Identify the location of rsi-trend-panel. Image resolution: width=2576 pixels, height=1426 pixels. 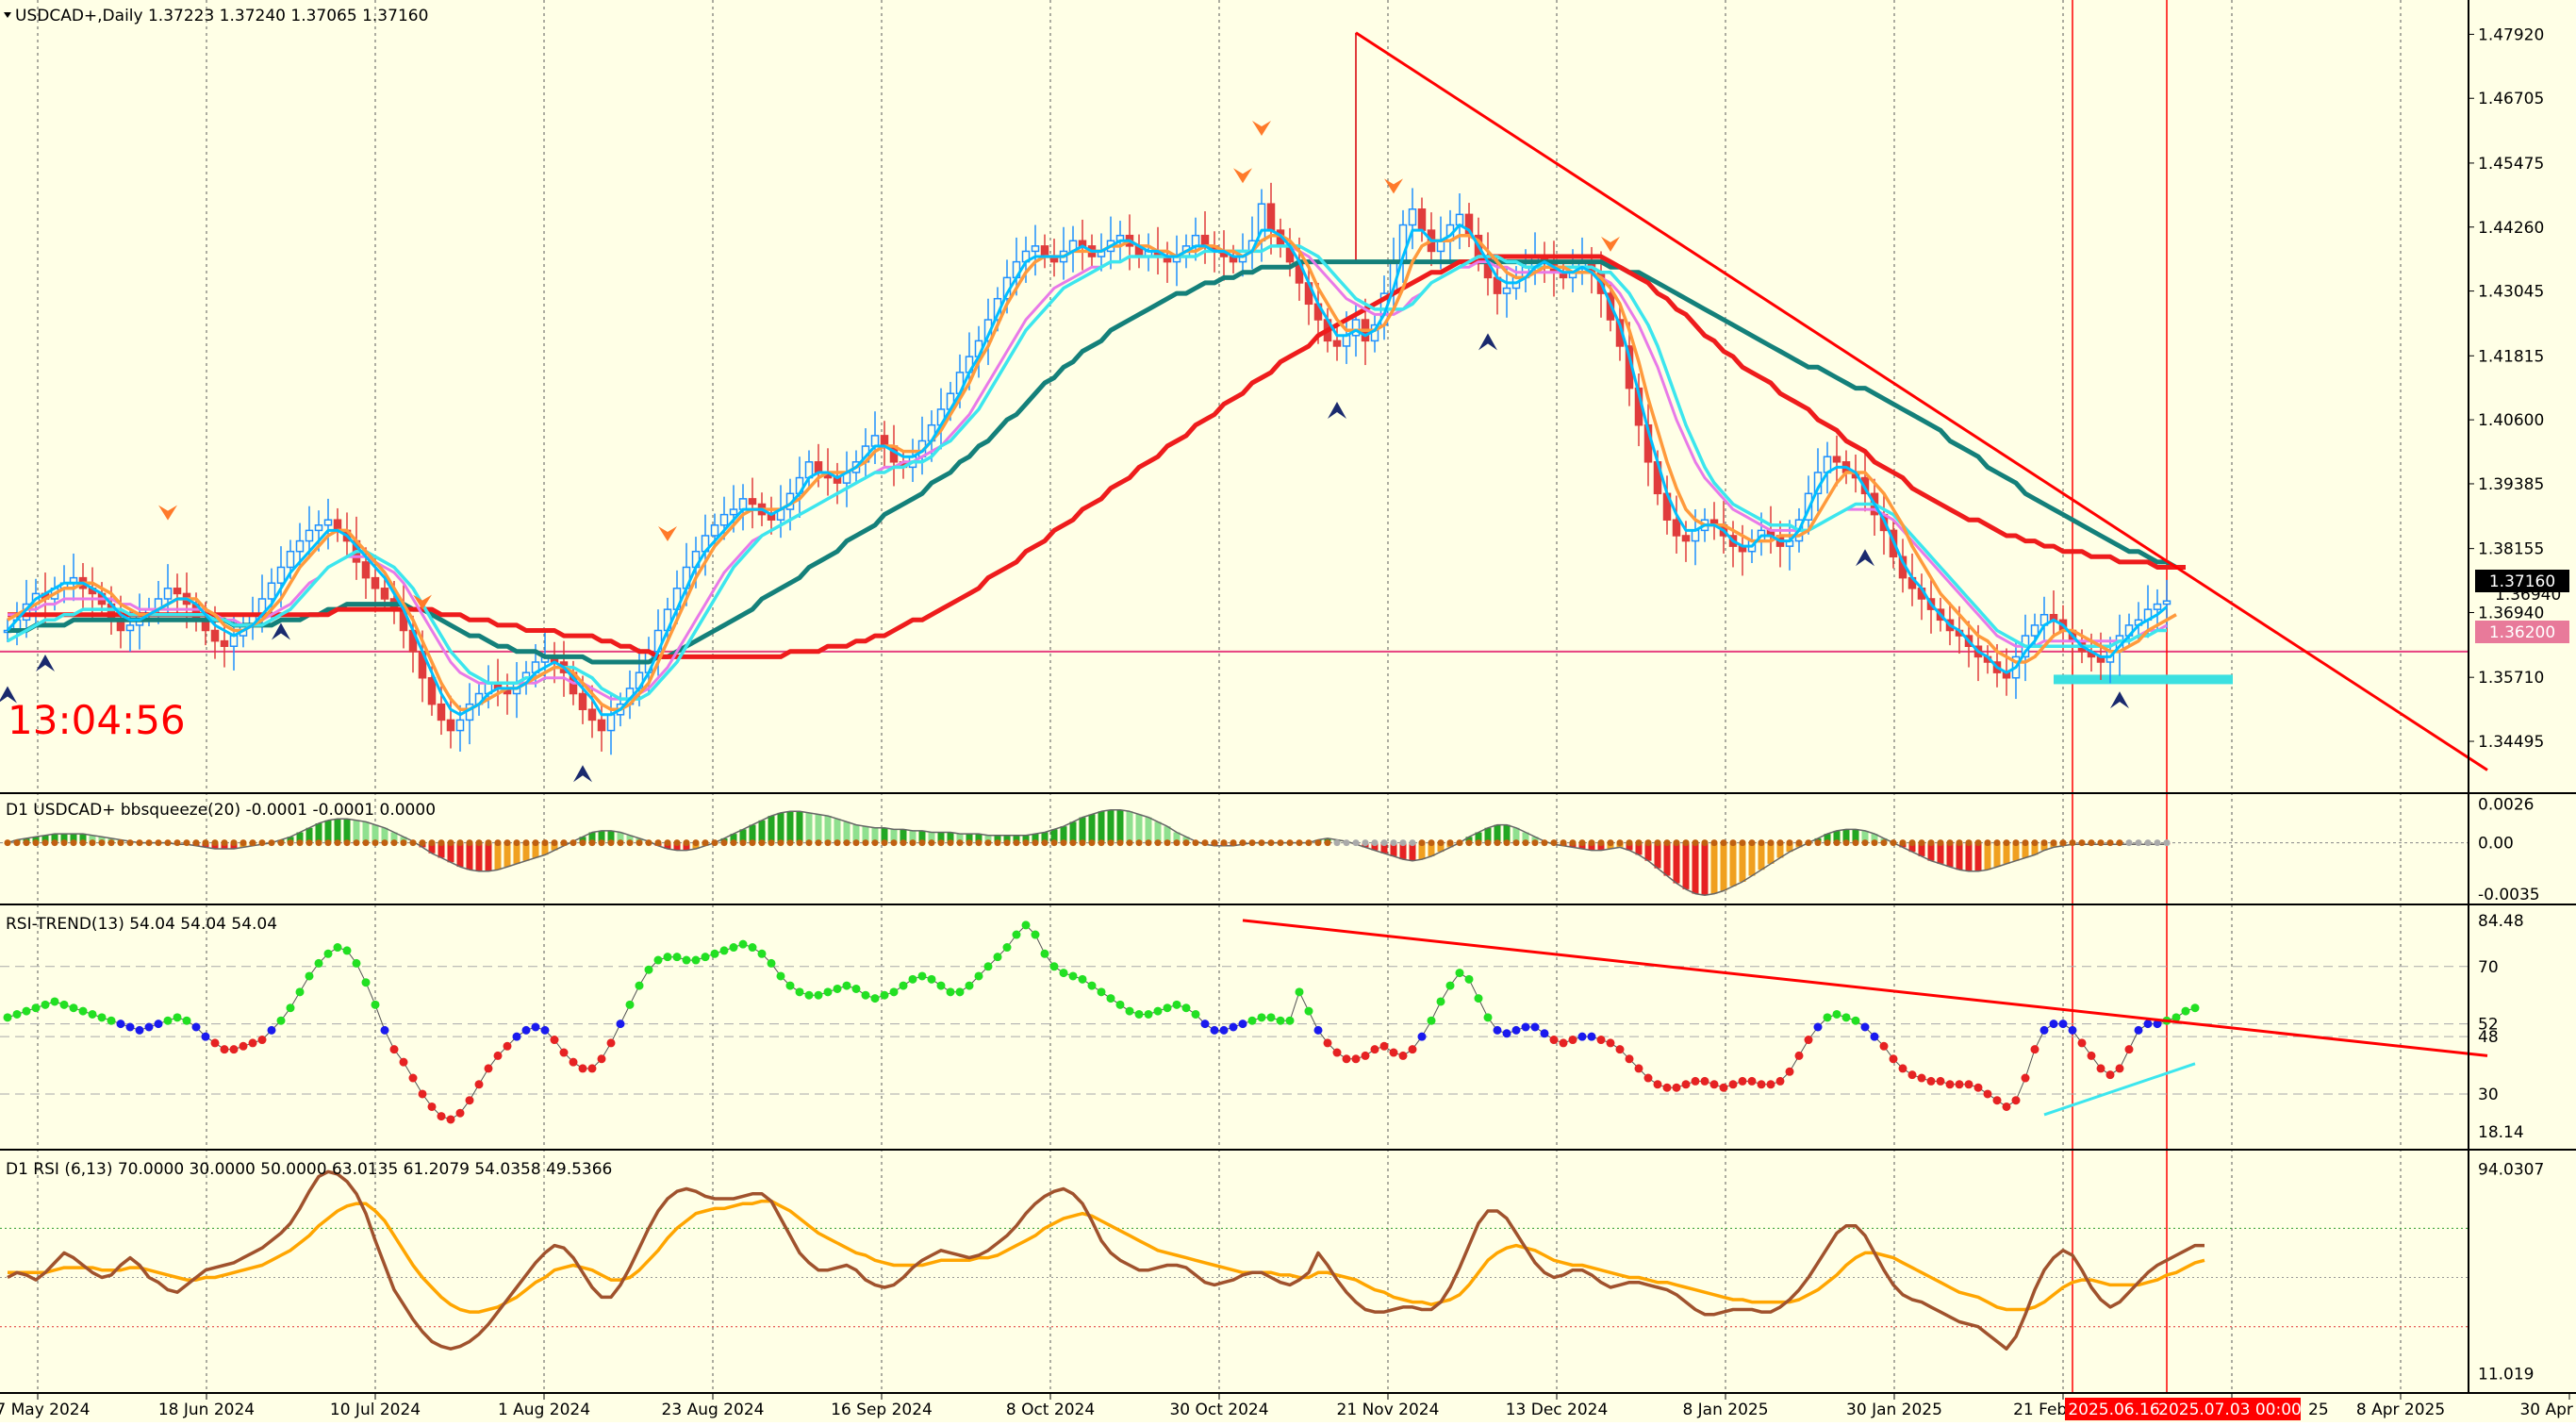
(1244, 1021).